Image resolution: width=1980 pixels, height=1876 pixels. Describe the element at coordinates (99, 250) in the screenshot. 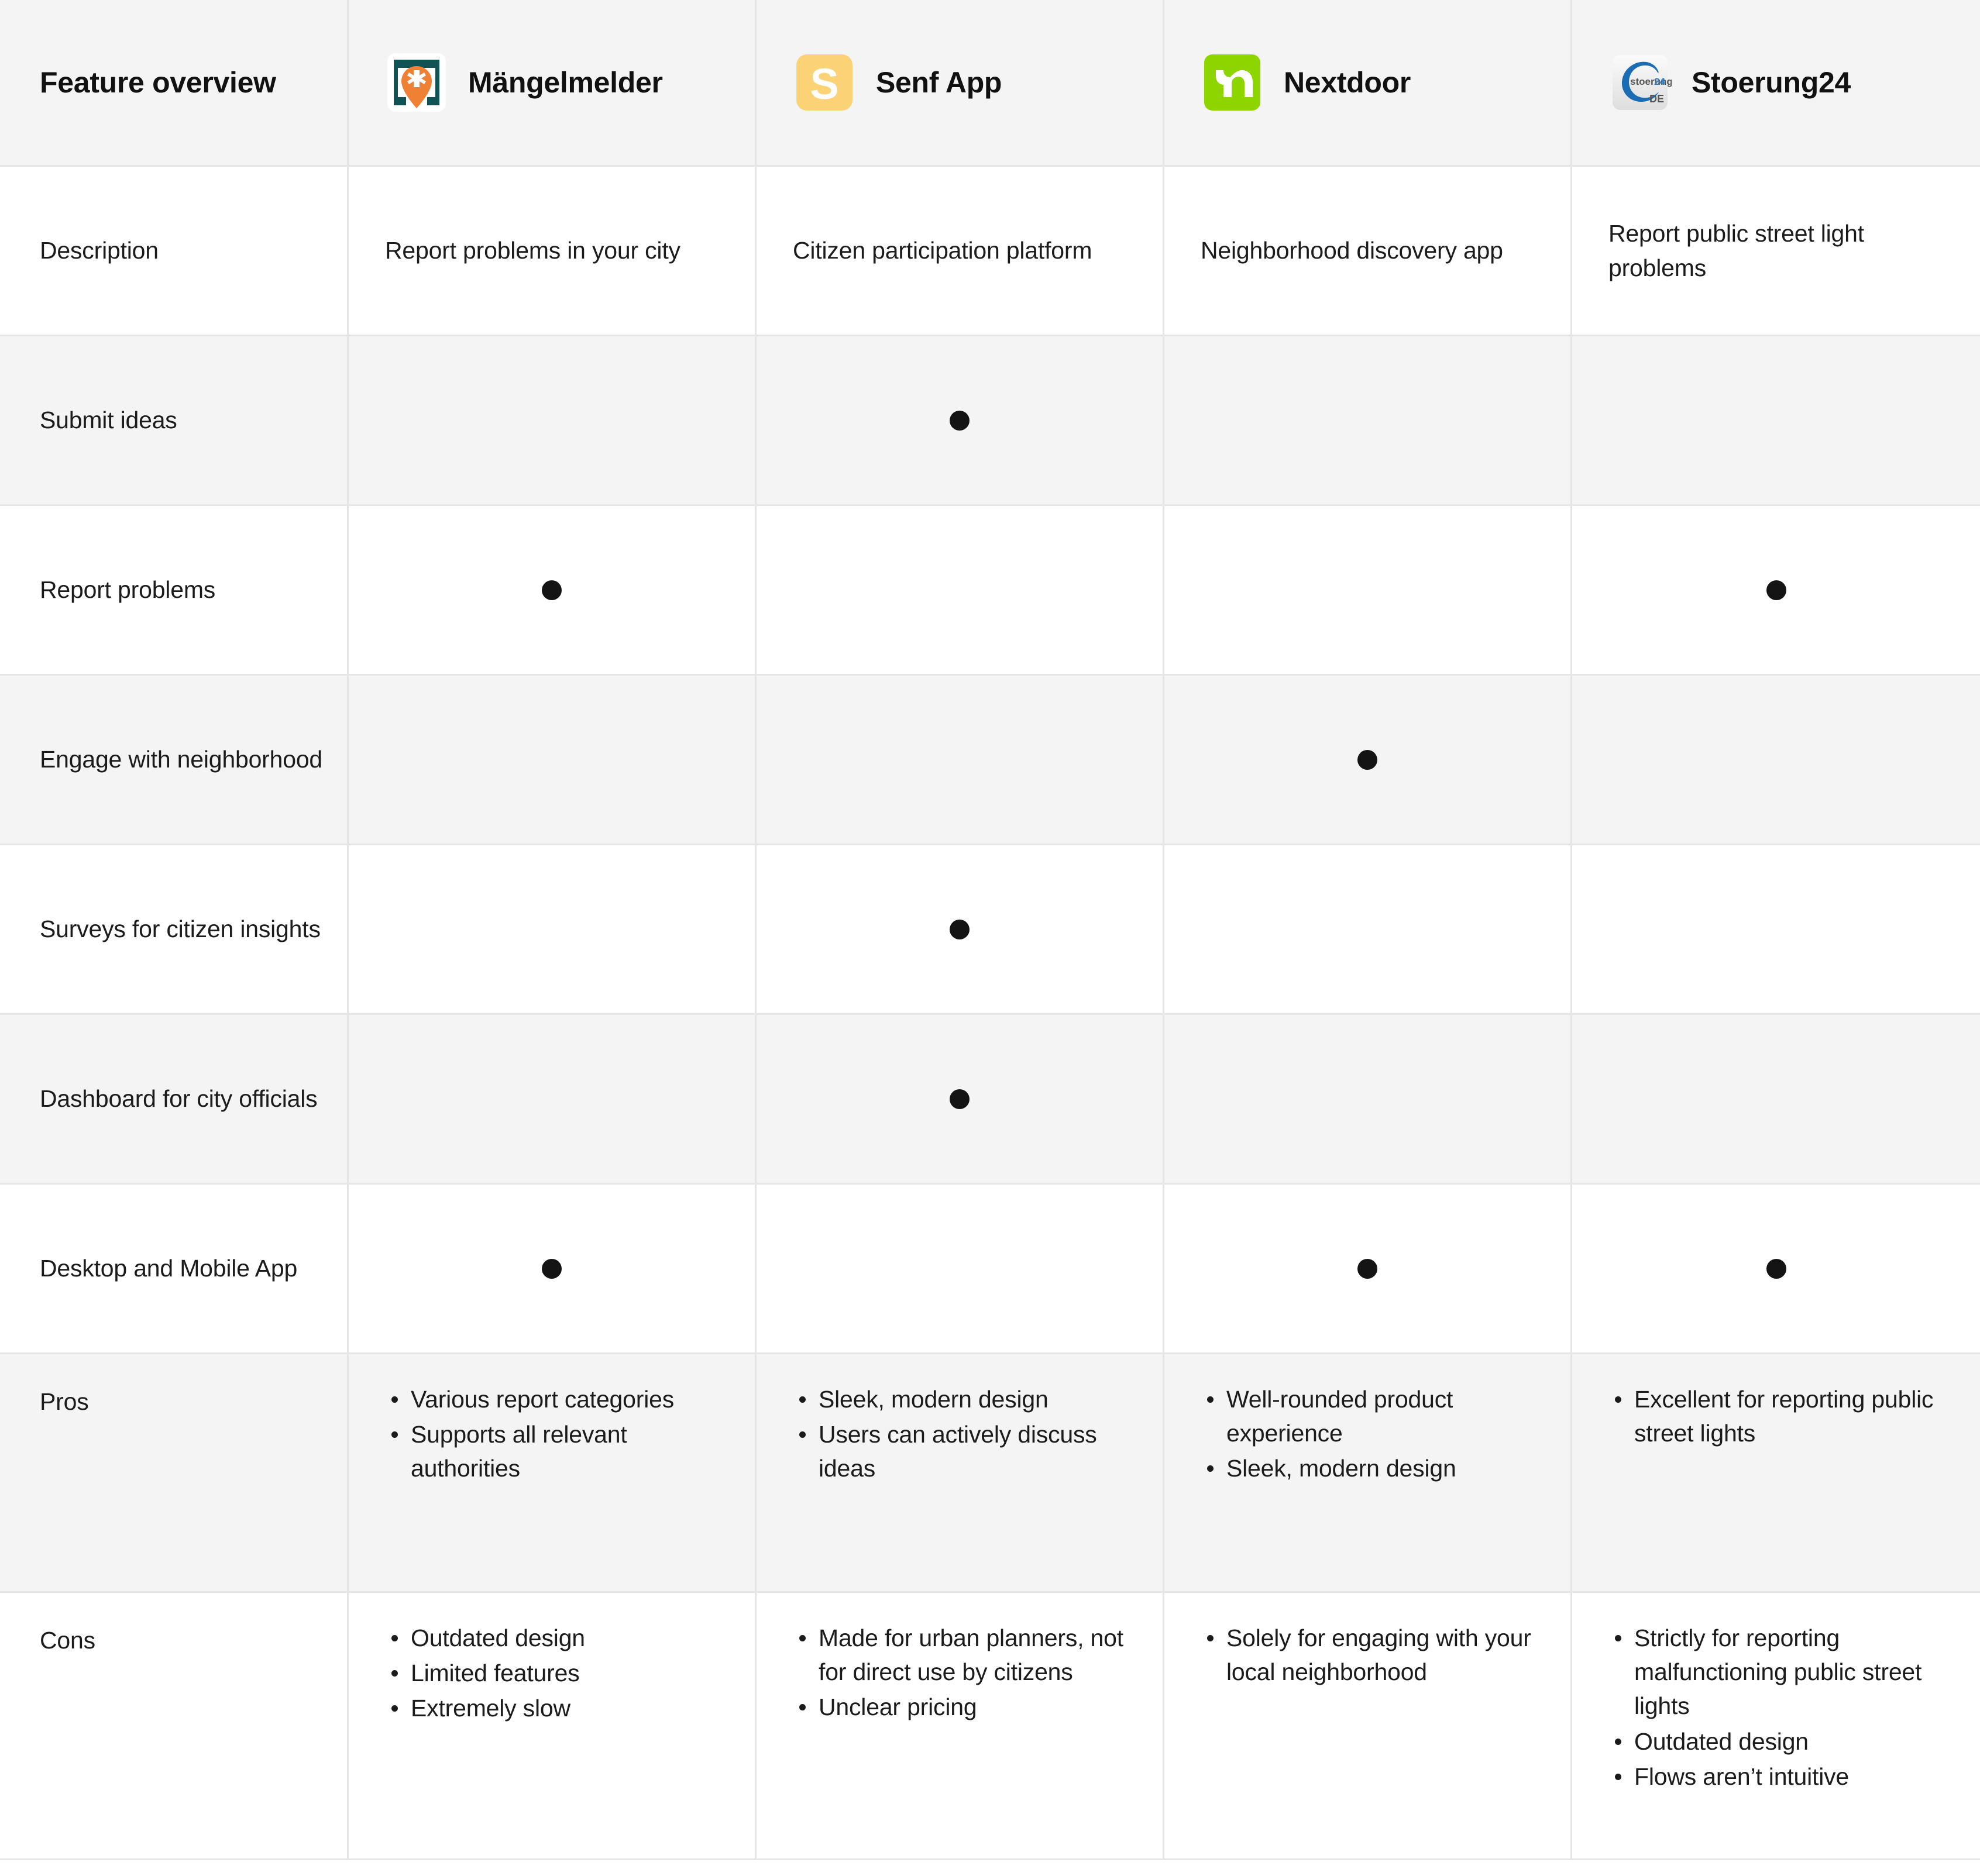

I see `feature-label: Description` at that location.